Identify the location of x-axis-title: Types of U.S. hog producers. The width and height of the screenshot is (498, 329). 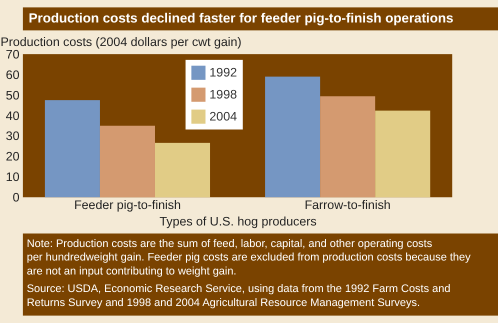
(238, 221).